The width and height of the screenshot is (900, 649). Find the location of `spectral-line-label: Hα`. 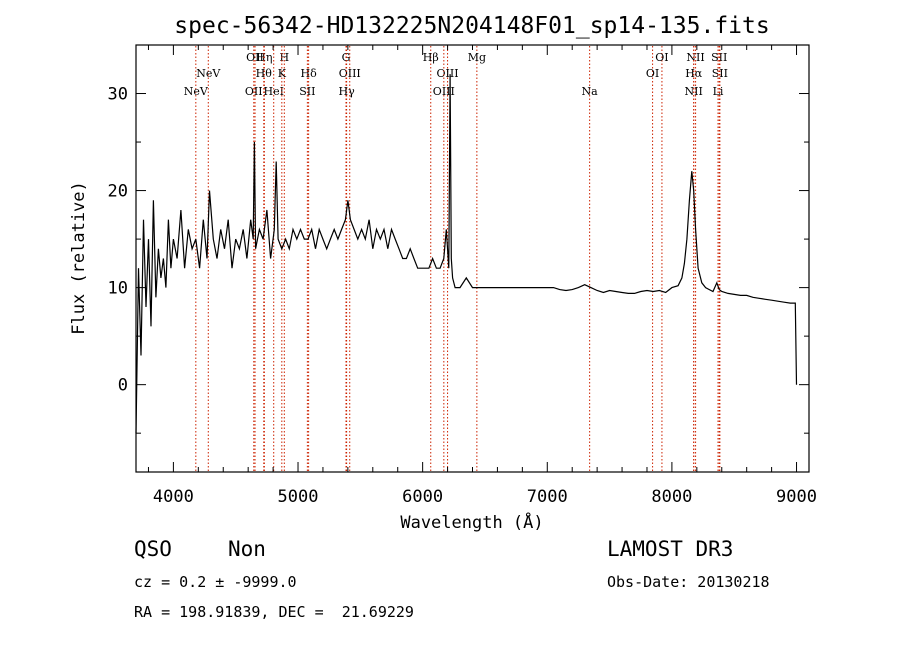

spectral-line-label: Hα is located at coordinates (694, 73).